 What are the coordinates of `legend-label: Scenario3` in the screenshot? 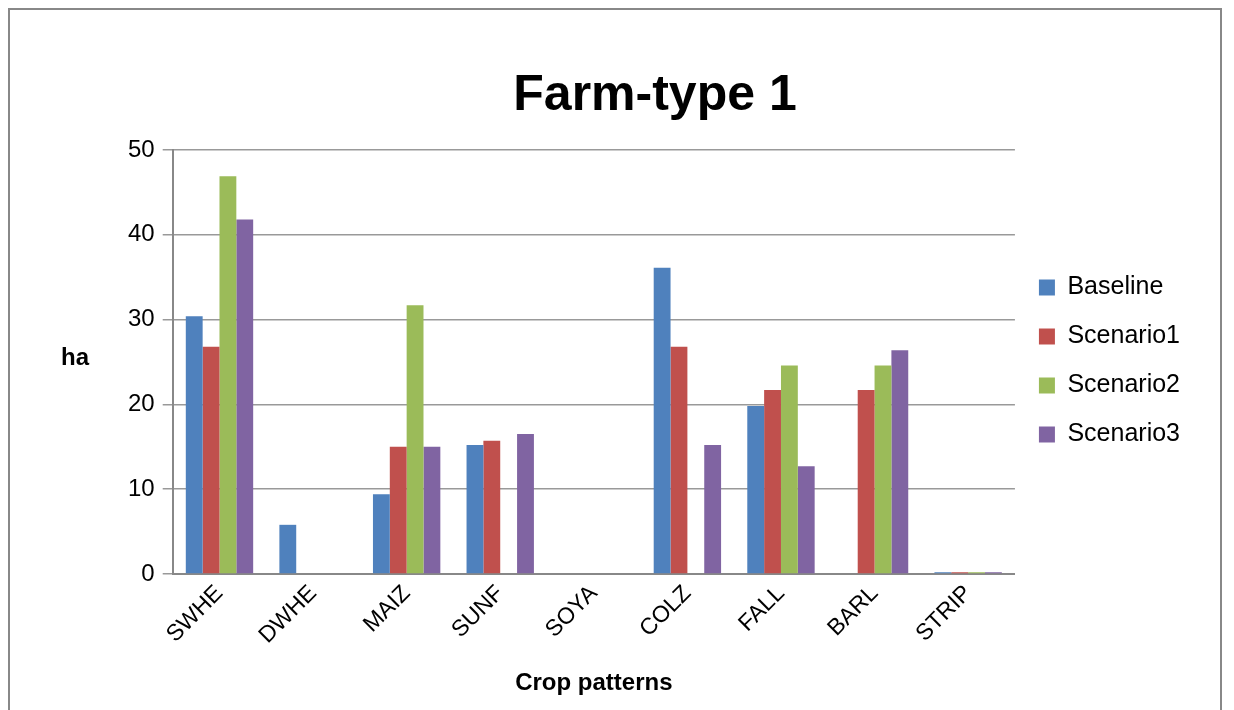 It's located at (1123, 432).